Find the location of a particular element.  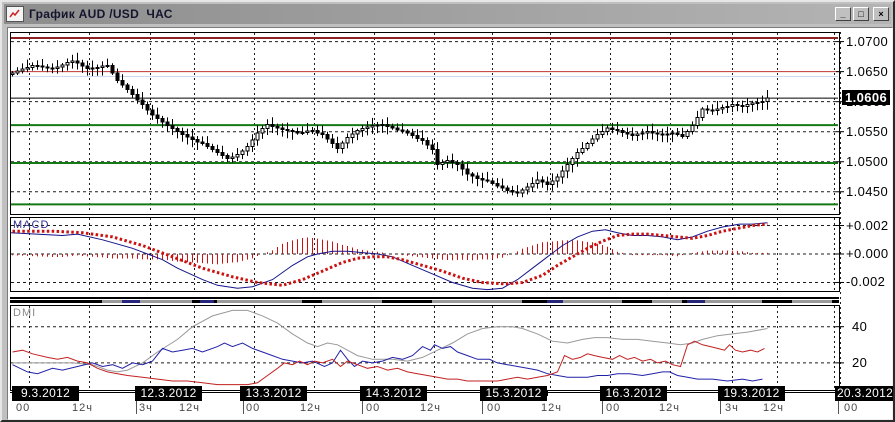

window-title: График AUD /USD ЧАС is located at coordinates (101, 14).